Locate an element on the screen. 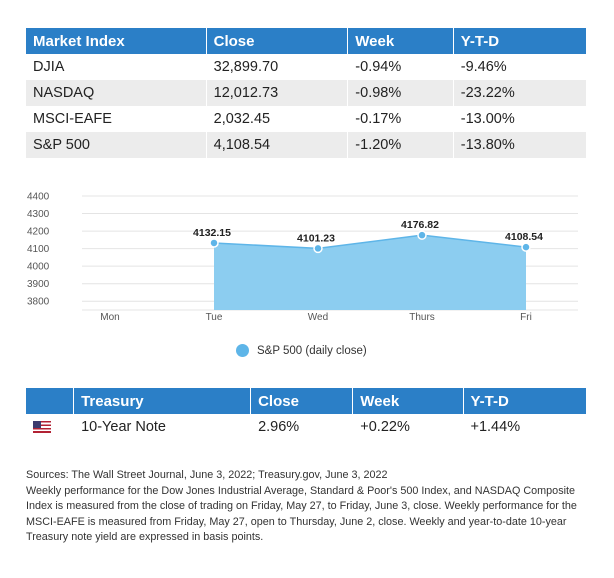 This screenshot has width=614, height=578. index-week: -1.20% is located at coordinates (400, 145).